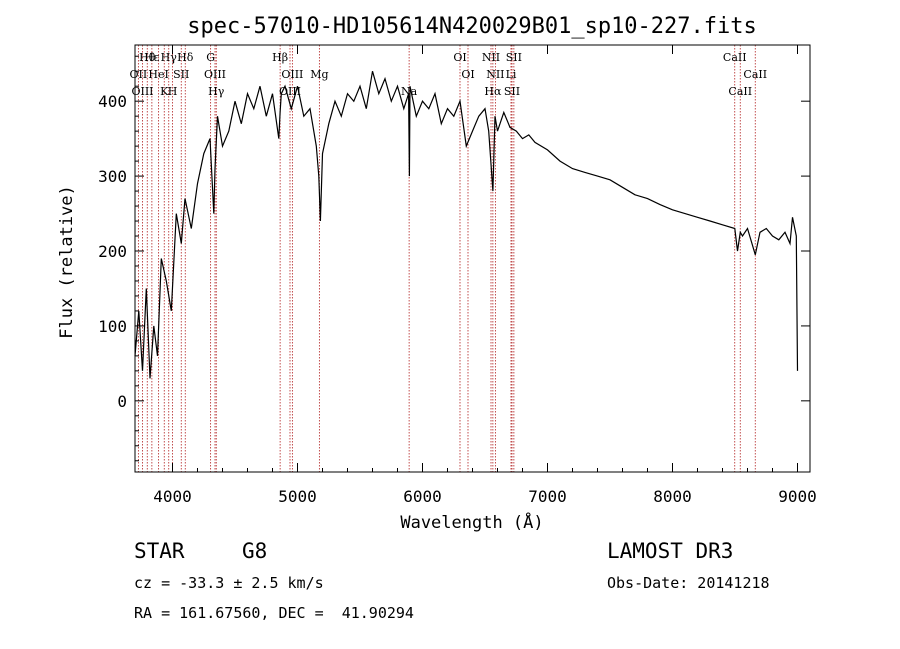 This screenshot has width=900, height=649. I want to click on y-tick-label: 100, so click(112, 326).